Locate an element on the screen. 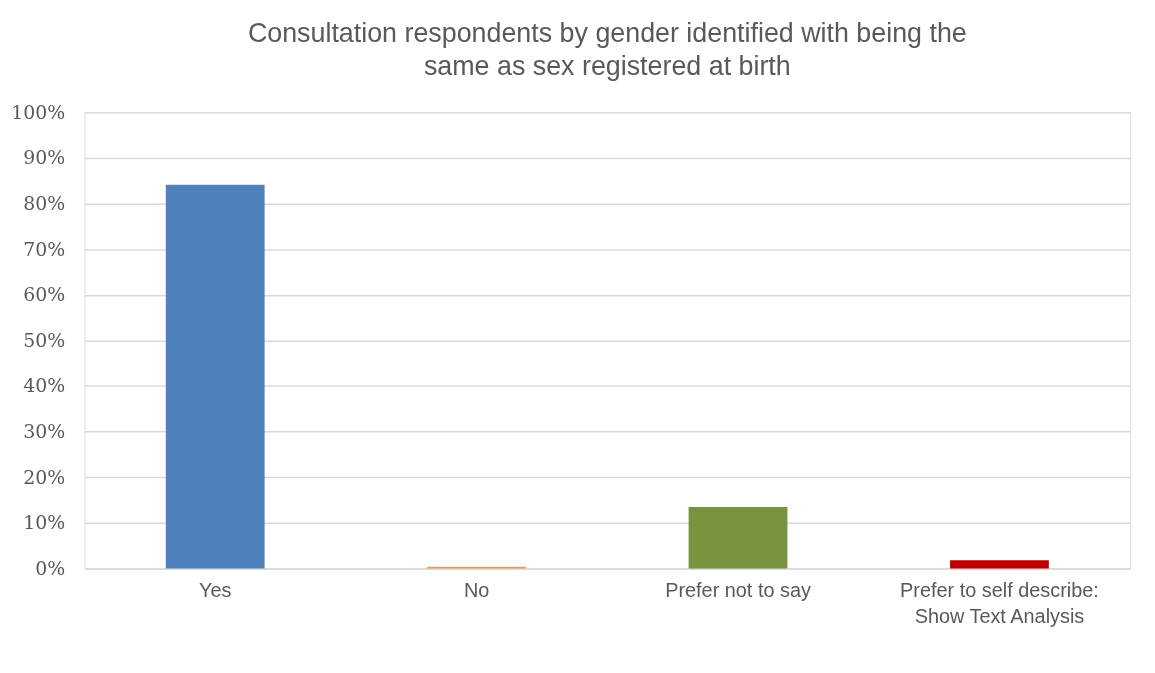 The width and height of the screenshot is (1155, 673). y-tick-label: 60% is located at coordinates (44, 294).